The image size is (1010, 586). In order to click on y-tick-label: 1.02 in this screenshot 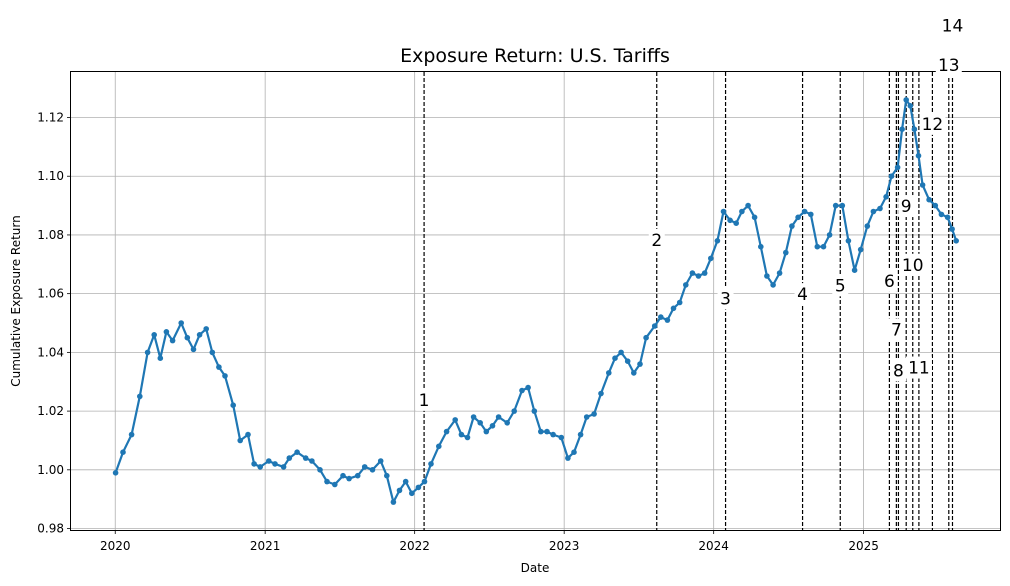, I will do `click(50, 411)`.